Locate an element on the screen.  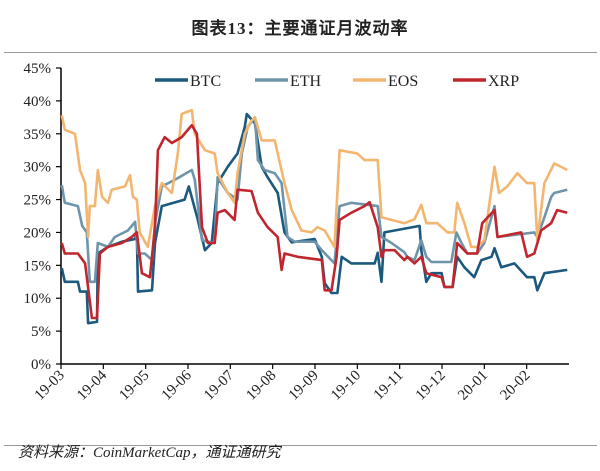
y-tick-label: 0% is located at coordinates (41, 365).